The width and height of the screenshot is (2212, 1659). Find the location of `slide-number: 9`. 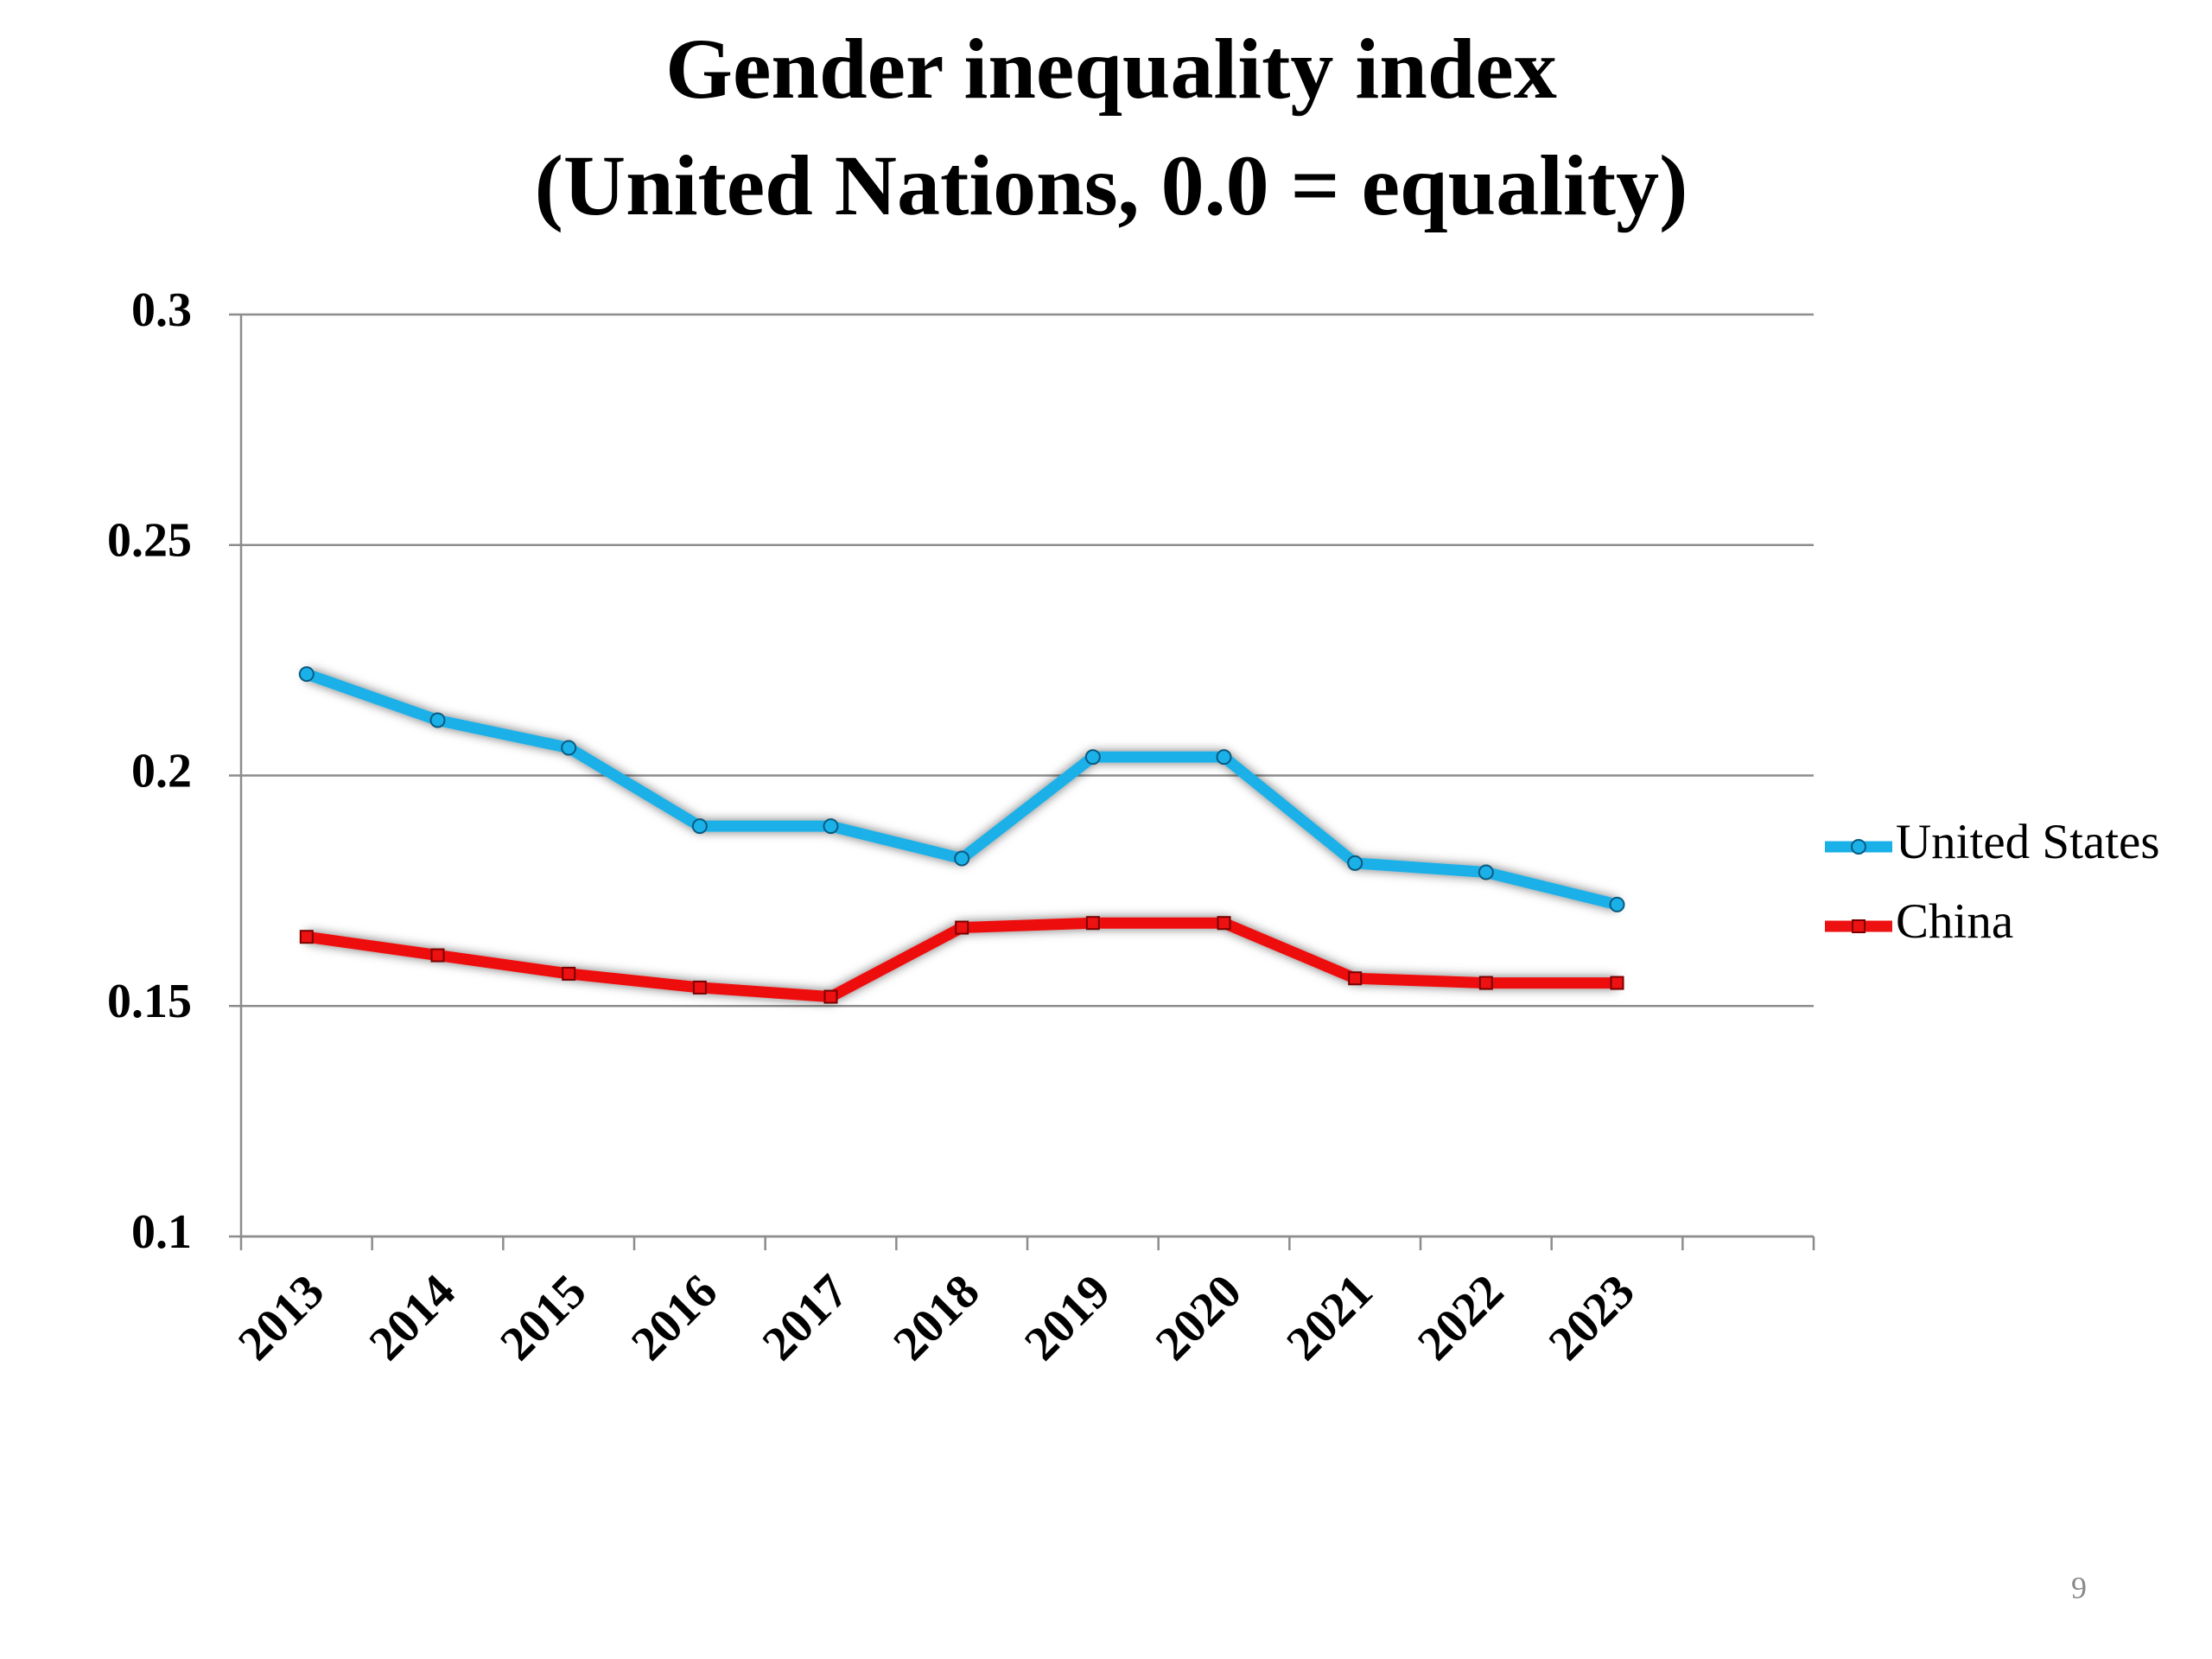

slide-number: 9 is located at coordinates (2079, 1587).